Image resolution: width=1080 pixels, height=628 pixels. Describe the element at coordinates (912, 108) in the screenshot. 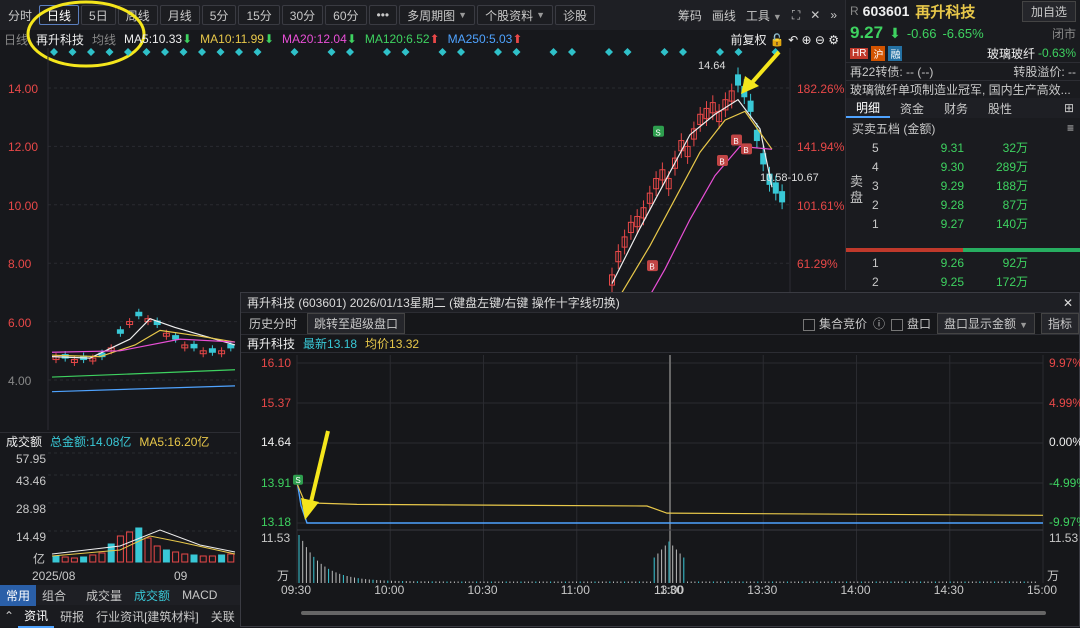

I see `tab-funds: 资金` at that location.